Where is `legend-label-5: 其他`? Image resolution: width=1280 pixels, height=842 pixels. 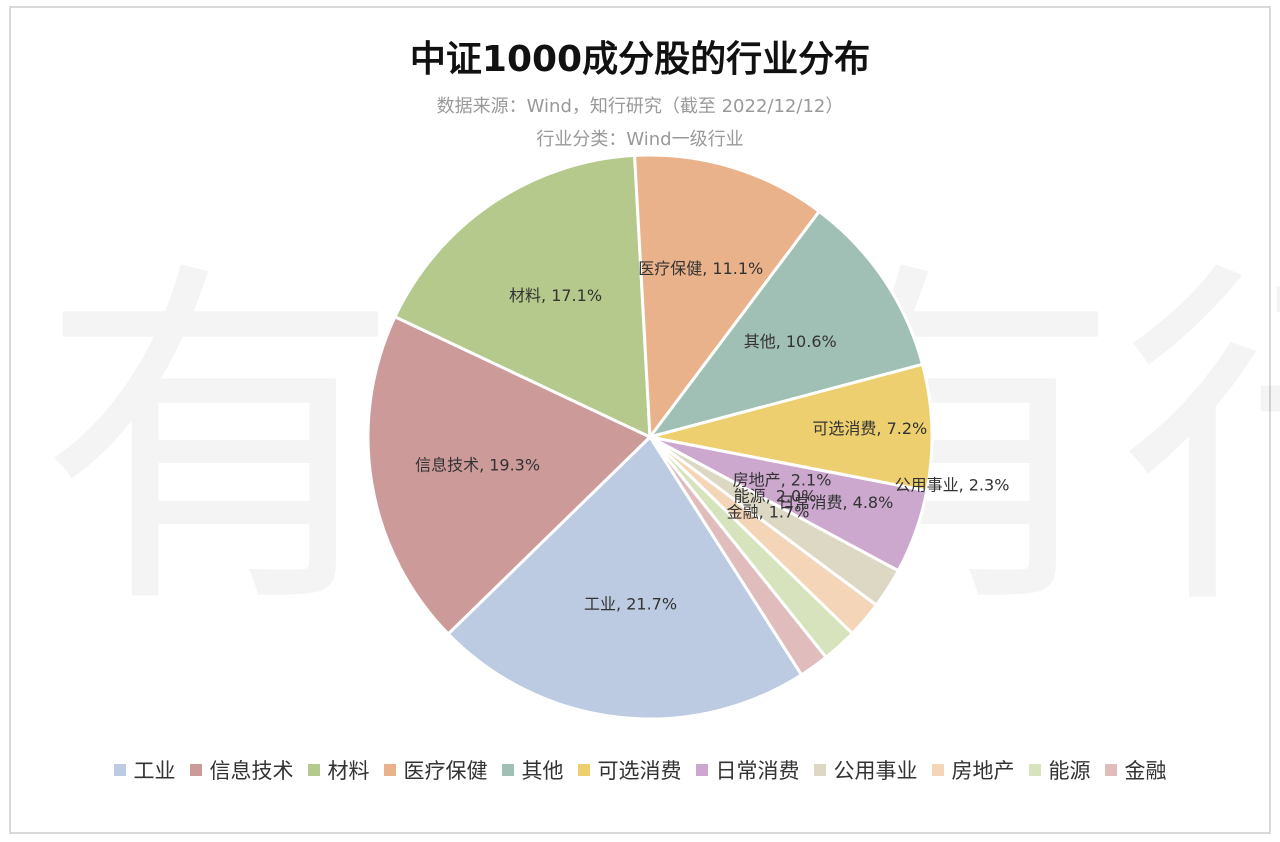 legend-label-5: 其他 is located at coordinates (542, 771).